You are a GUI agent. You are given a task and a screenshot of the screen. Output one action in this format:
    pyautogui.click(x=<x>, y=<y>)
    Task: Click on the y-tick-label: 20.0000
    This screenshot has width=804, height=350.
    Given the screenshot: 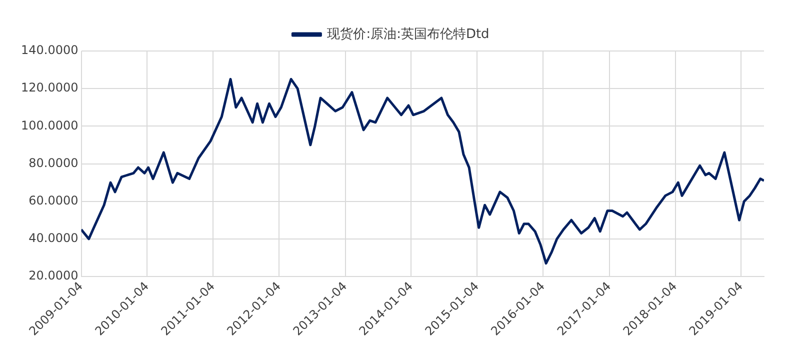 What is the action you would take?
    pyautogui.click(x=53, y=275)
    